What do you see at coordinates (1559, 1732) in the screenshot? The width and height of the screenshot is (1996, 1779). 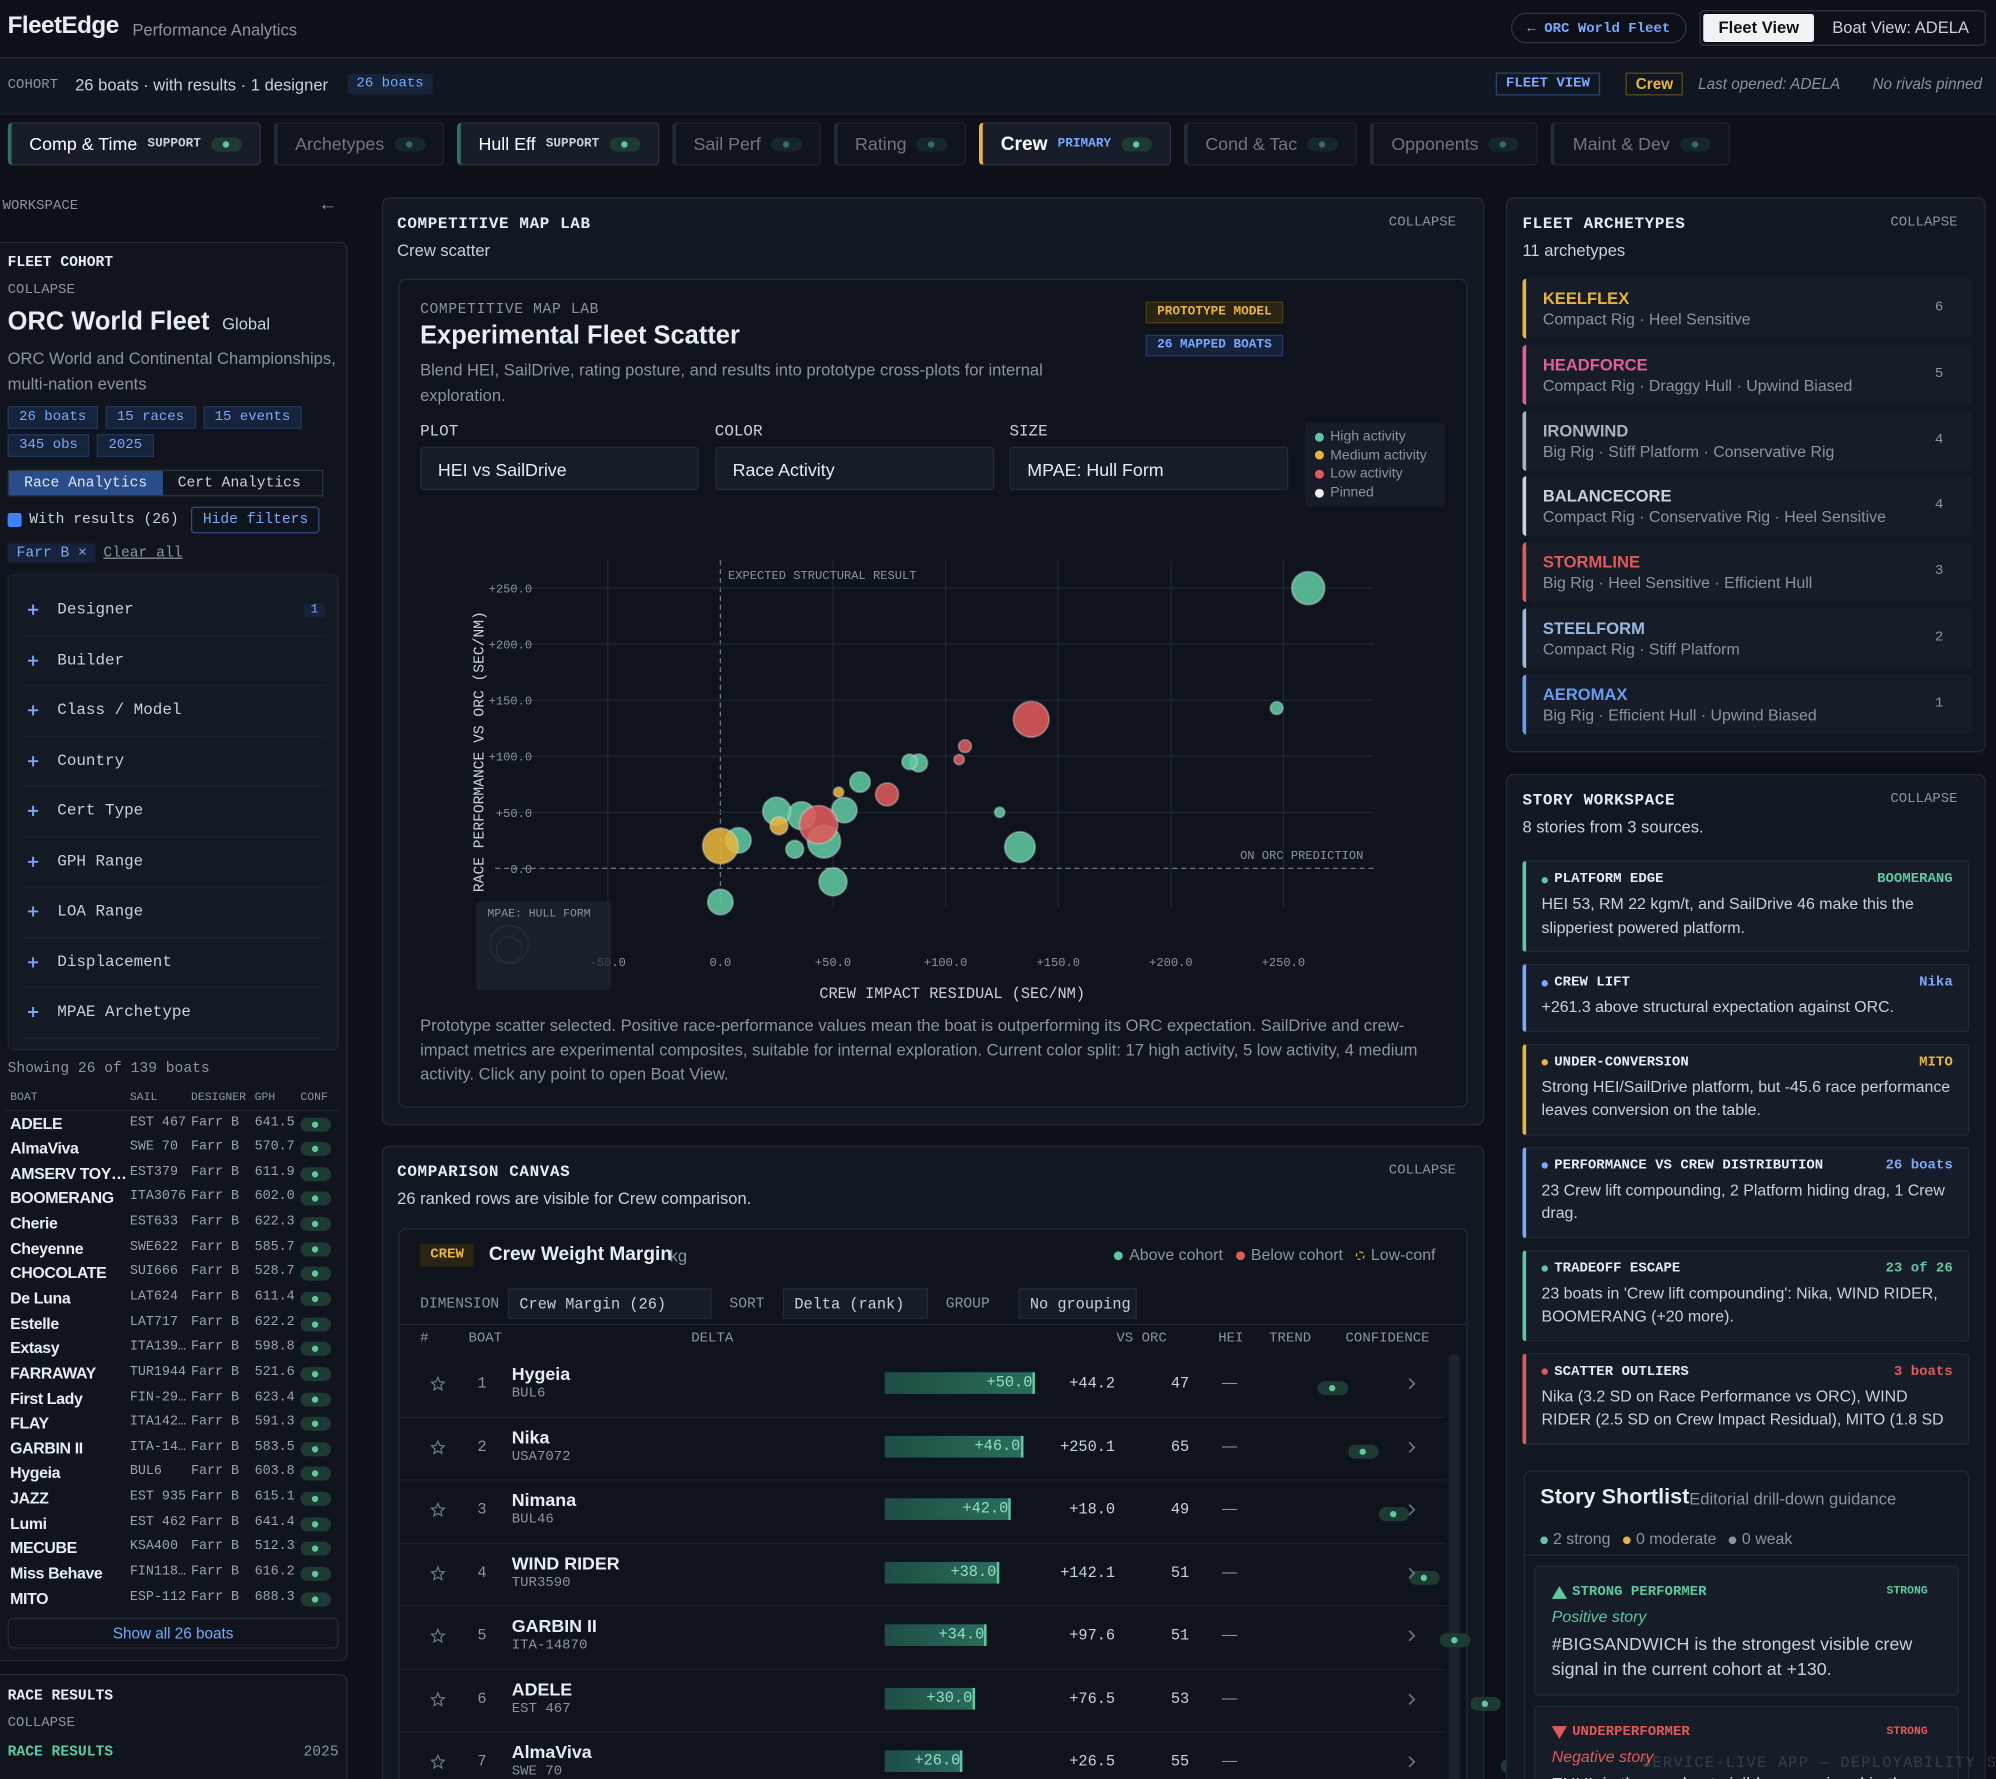 I see `signal-arrow` at bounding box center [1559, 1732].